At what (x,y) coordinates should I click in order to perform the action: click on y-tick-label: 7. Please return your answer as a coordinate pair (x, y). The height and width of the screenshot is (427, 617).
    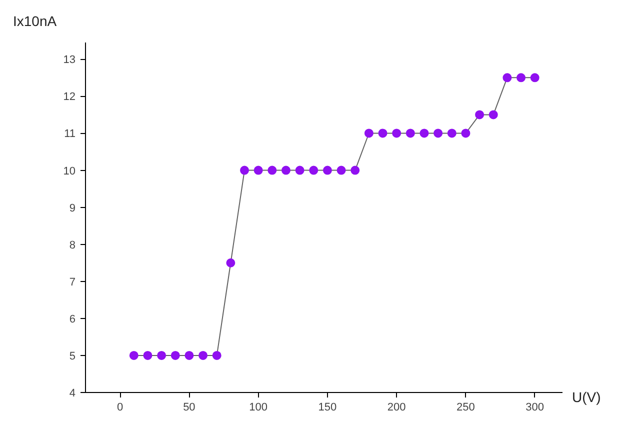
    Looking at the image, I should click on (72, 282).